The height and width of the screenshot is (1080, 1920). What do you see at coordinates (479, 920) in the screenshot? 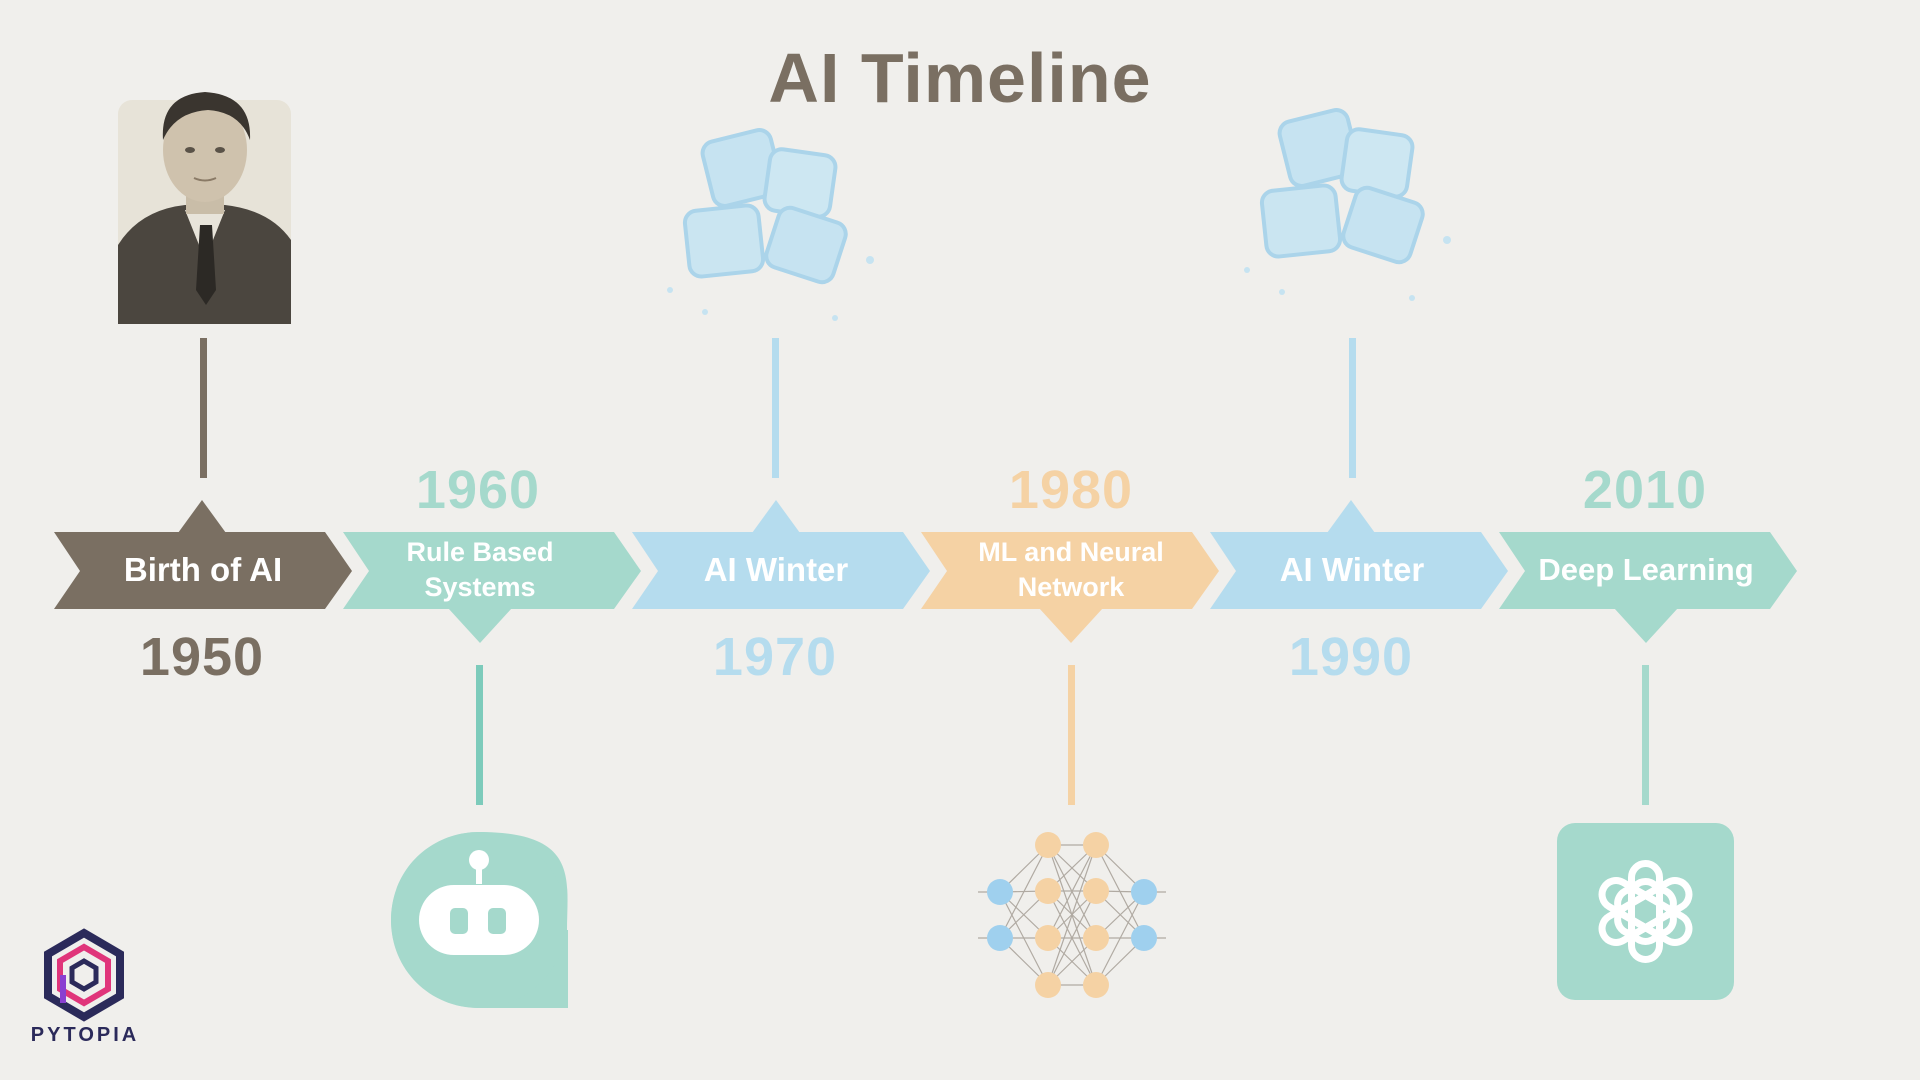
I see `chatbot-robot-icon` at bounding box center [479, 920].